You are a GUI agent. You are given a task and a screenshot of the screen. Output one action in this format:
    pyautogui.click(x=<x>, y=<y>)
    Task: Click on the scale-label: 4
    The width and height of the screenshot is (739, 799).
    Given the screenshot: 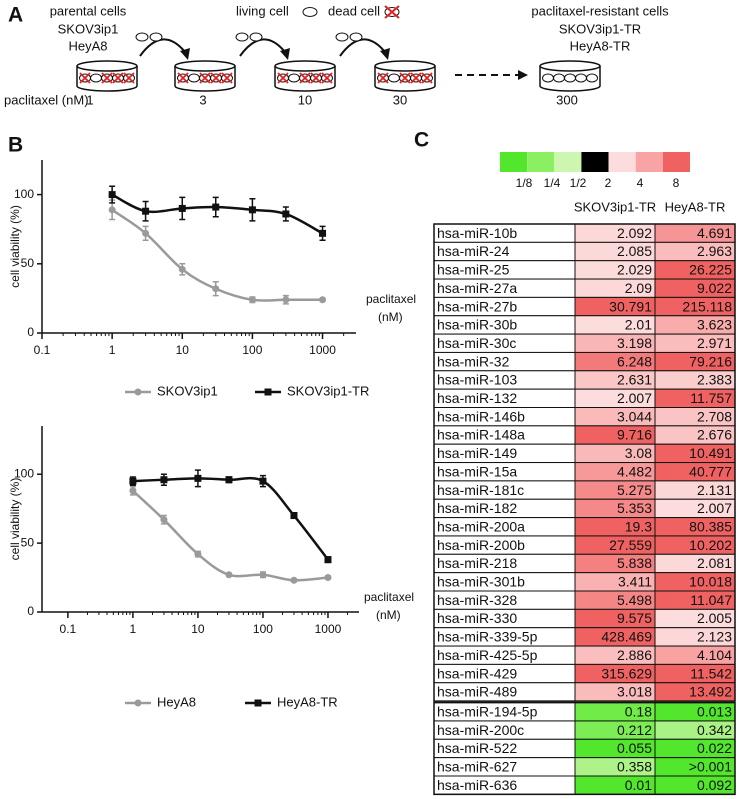 What is the action you would take?
    pyautogui.click(x=640, y=183)
    